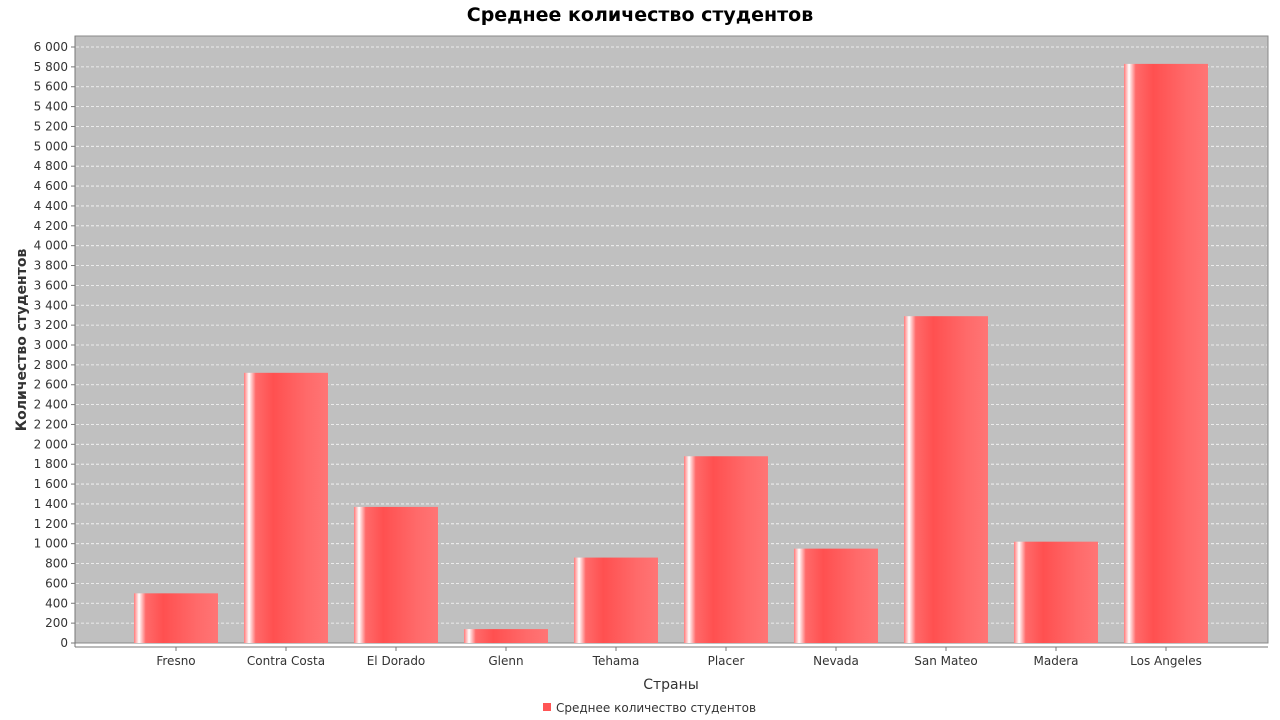  I want to click on y-tick-label: 400, so click(56, 603).